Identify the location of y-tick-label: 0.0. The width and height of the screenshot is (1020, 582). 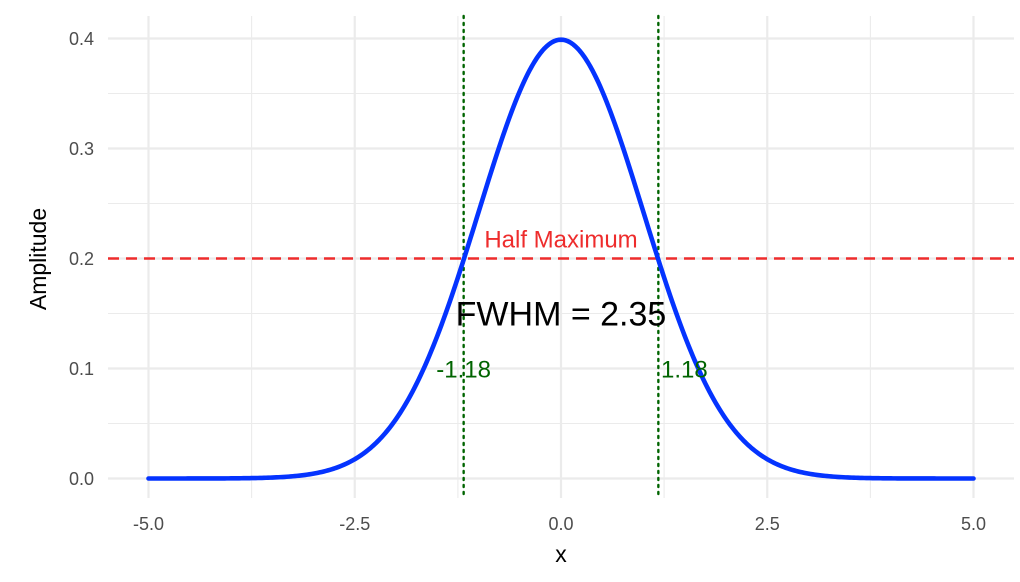
(81, 479).